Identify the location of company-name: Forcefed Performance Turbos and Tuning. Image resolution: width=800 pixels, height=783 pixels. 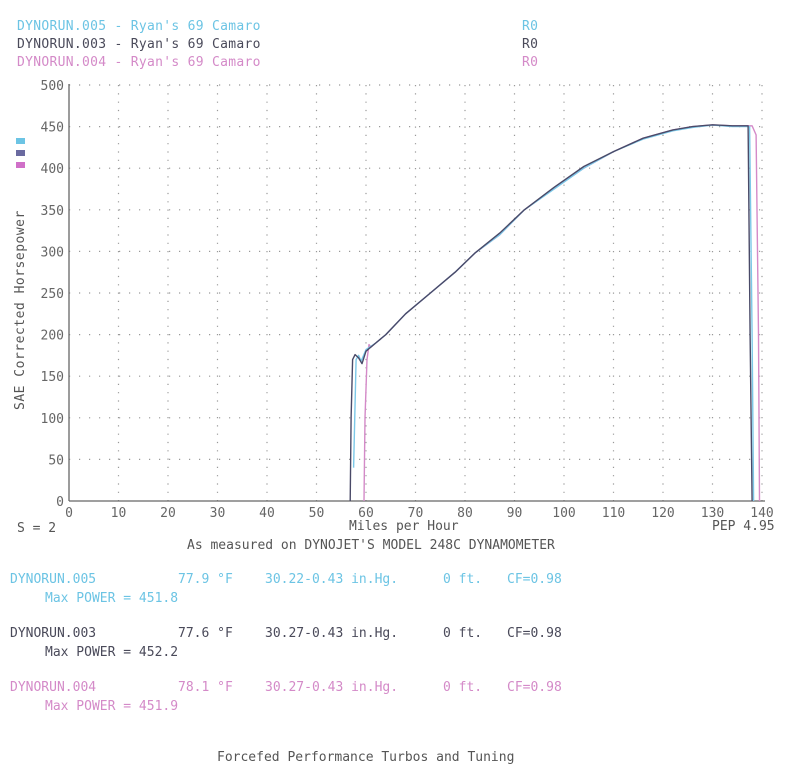
(366, 757).